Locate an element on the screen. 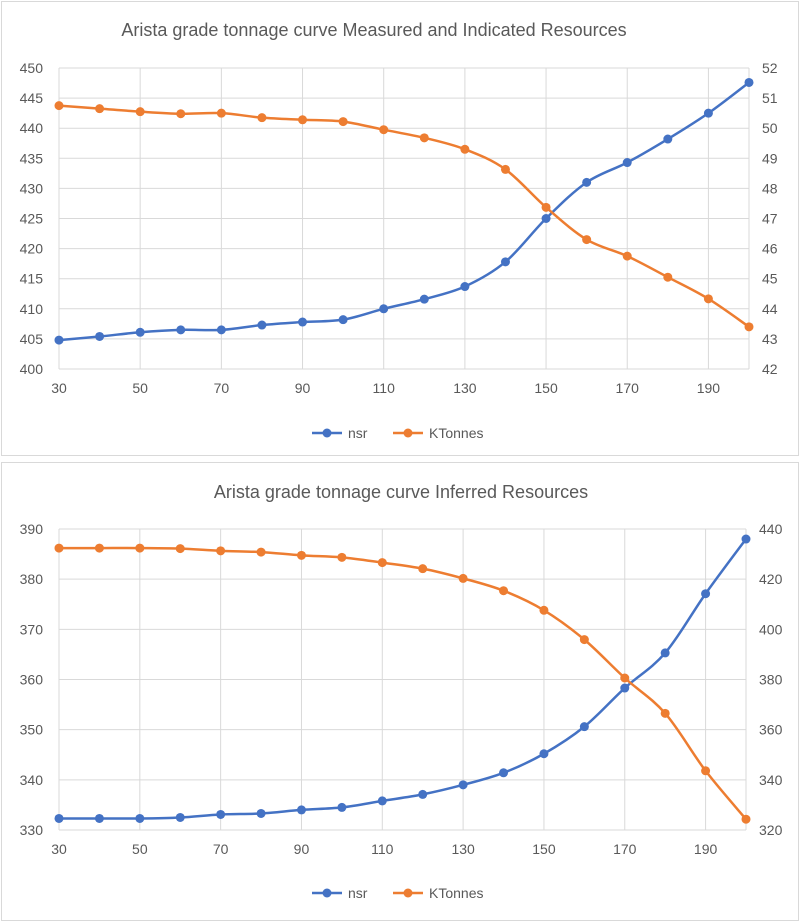 This screenshot has height=924, width=802. y-left-tick-label: 340 is located at coordinates (32, 780).